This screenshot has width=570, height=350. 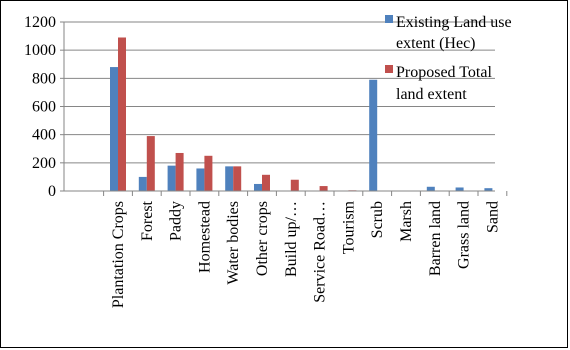 What do you see at coordinates (464, 235) in the screenshot?
I see `x-tick-label: Grass land` at bounding box center [464, 235].